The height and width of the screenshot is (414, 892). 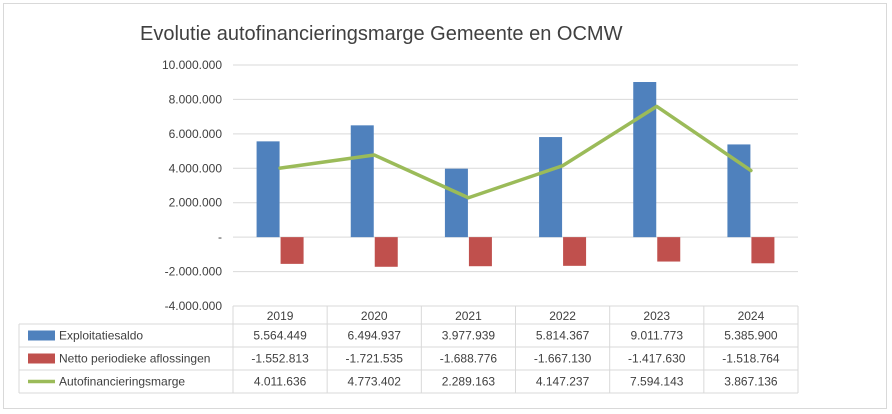 I want to click on y-tick-label: -2.000.000, so click(x=194, y=272).